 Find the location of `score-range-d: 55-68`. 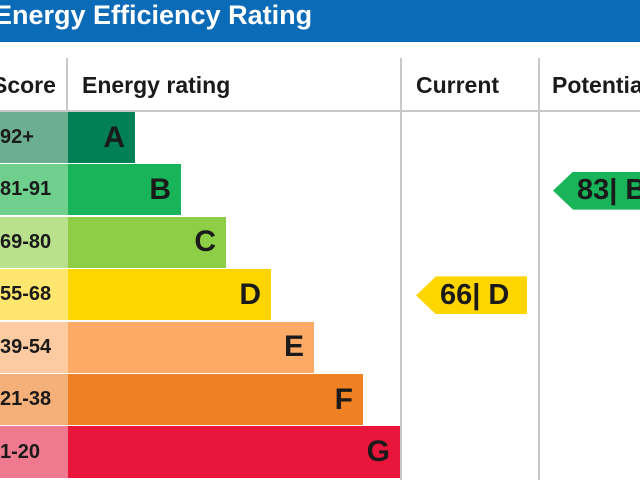

score-range-d: 55-68 is located at coordinates (34, 295).